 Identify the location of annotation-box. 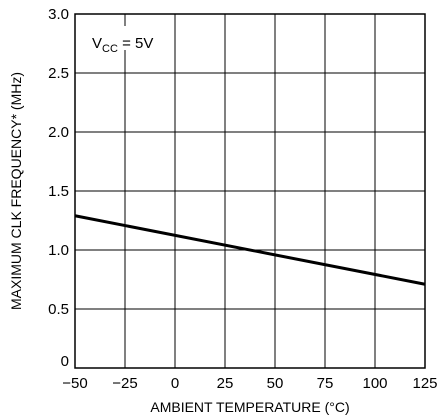
(120, 38).